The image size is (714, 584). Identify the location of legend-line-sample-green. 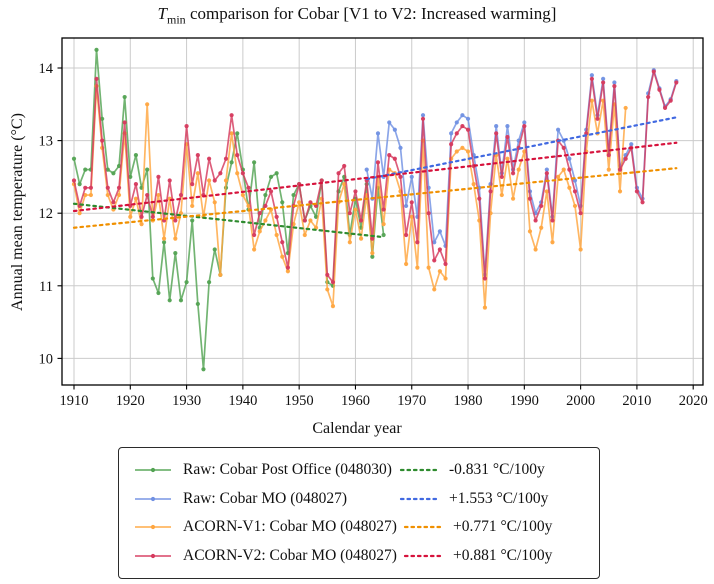
(153, 470).